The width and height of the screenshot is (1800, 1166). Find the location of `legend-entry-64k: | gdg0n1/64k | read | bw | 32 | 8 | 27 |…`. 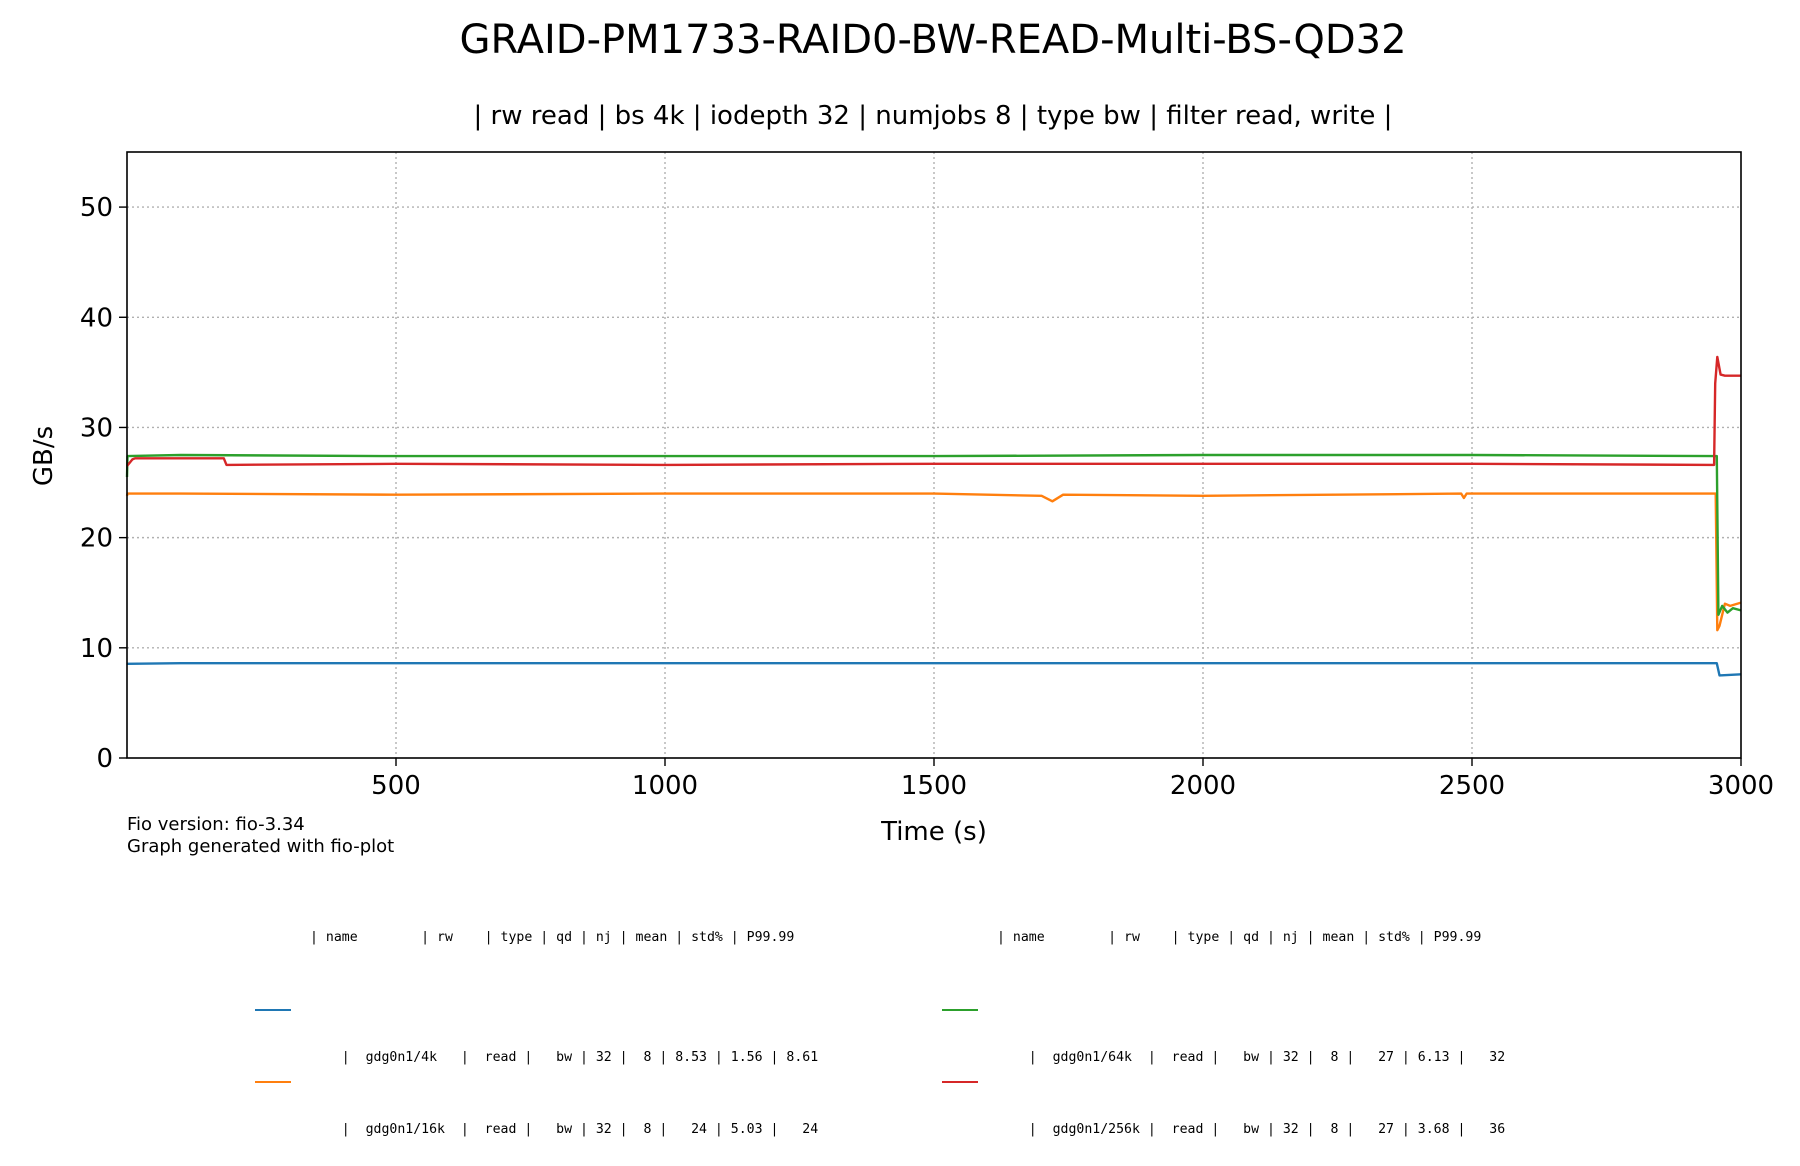

legend-entry-64k: | gdg0n1/64k | read | bw | 32 | 8 | 27 |… is located at coordinates (1223, 1031).